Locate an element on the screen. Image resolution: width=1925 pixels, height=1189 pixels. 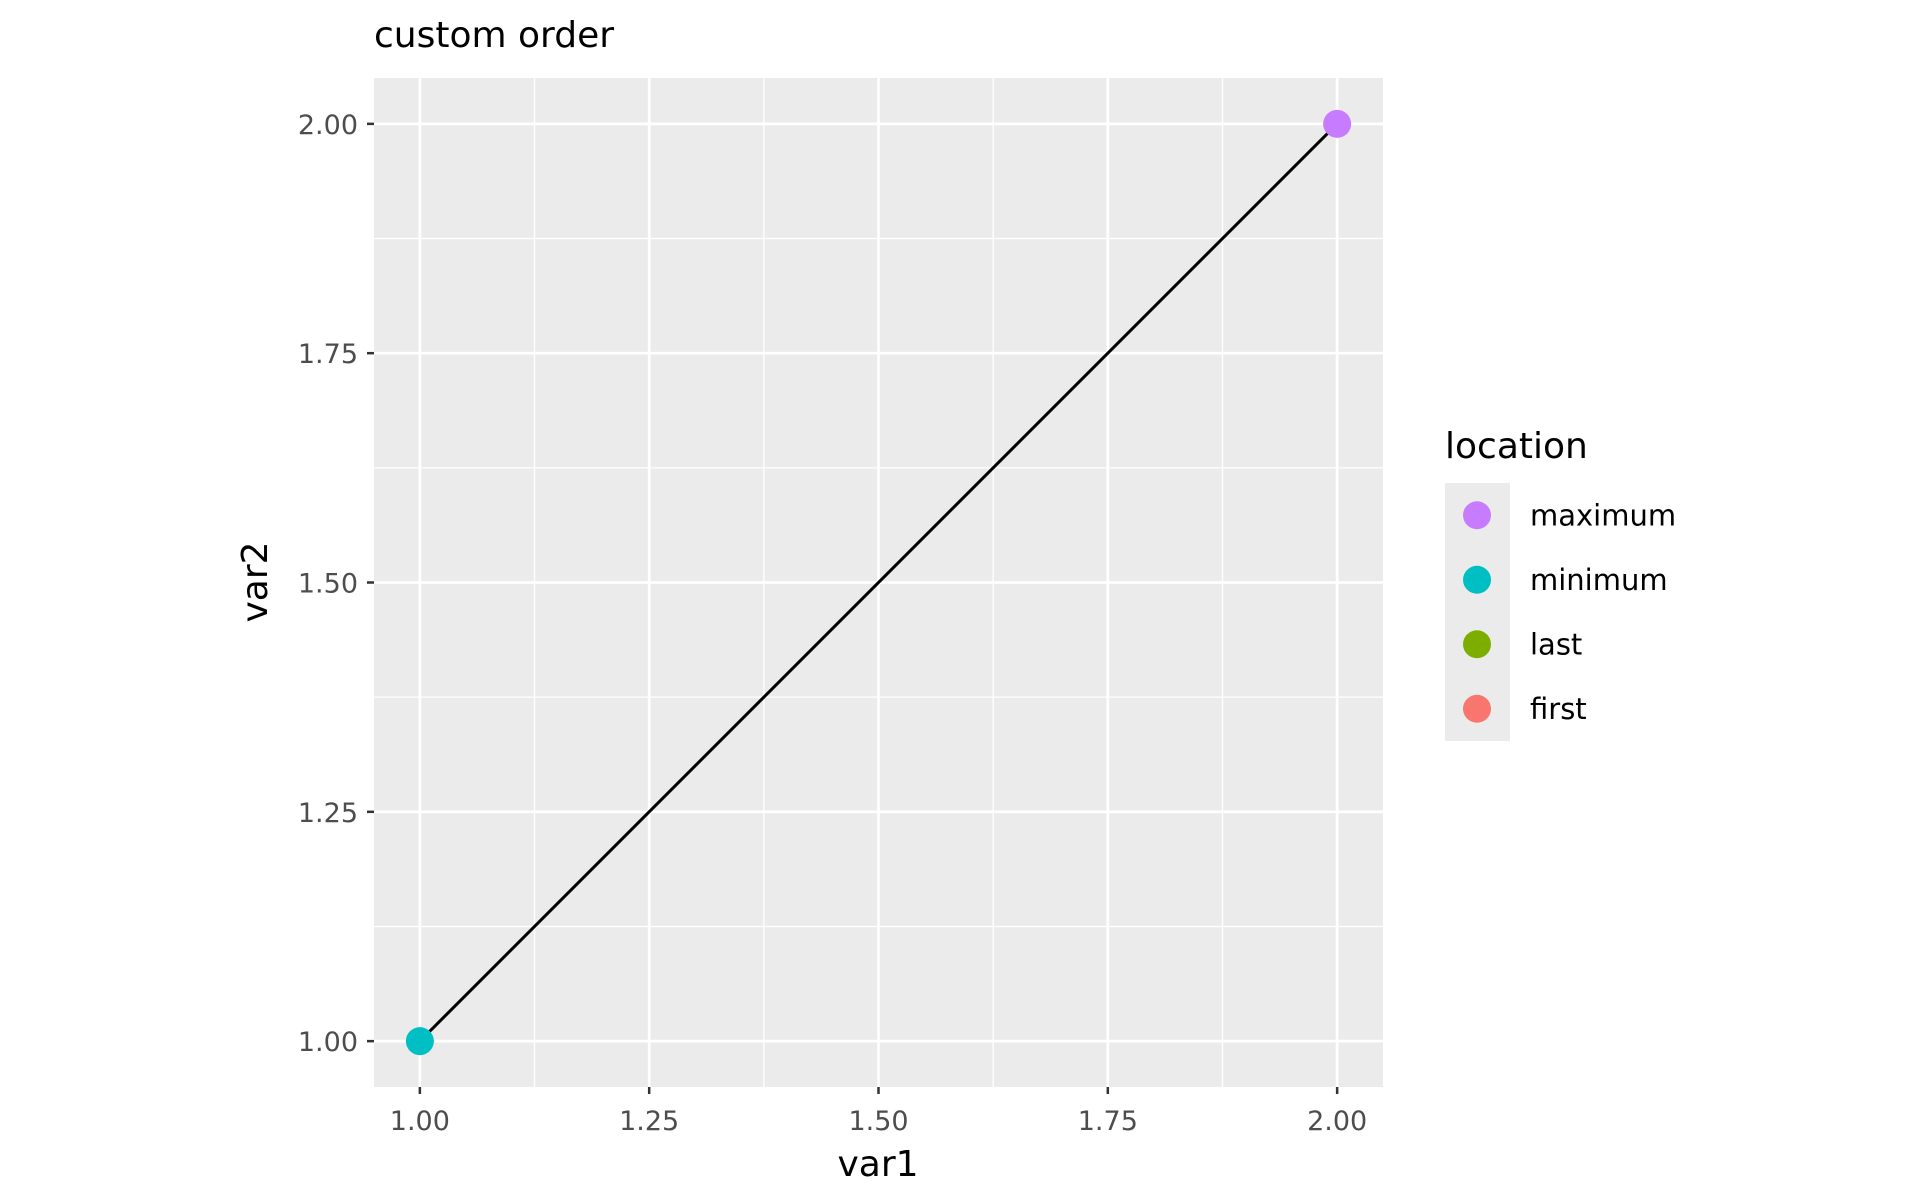
y-axis-ticks: 1.00 1.25 1.50 1.75 2.00 is located at coordinates (336, 584).